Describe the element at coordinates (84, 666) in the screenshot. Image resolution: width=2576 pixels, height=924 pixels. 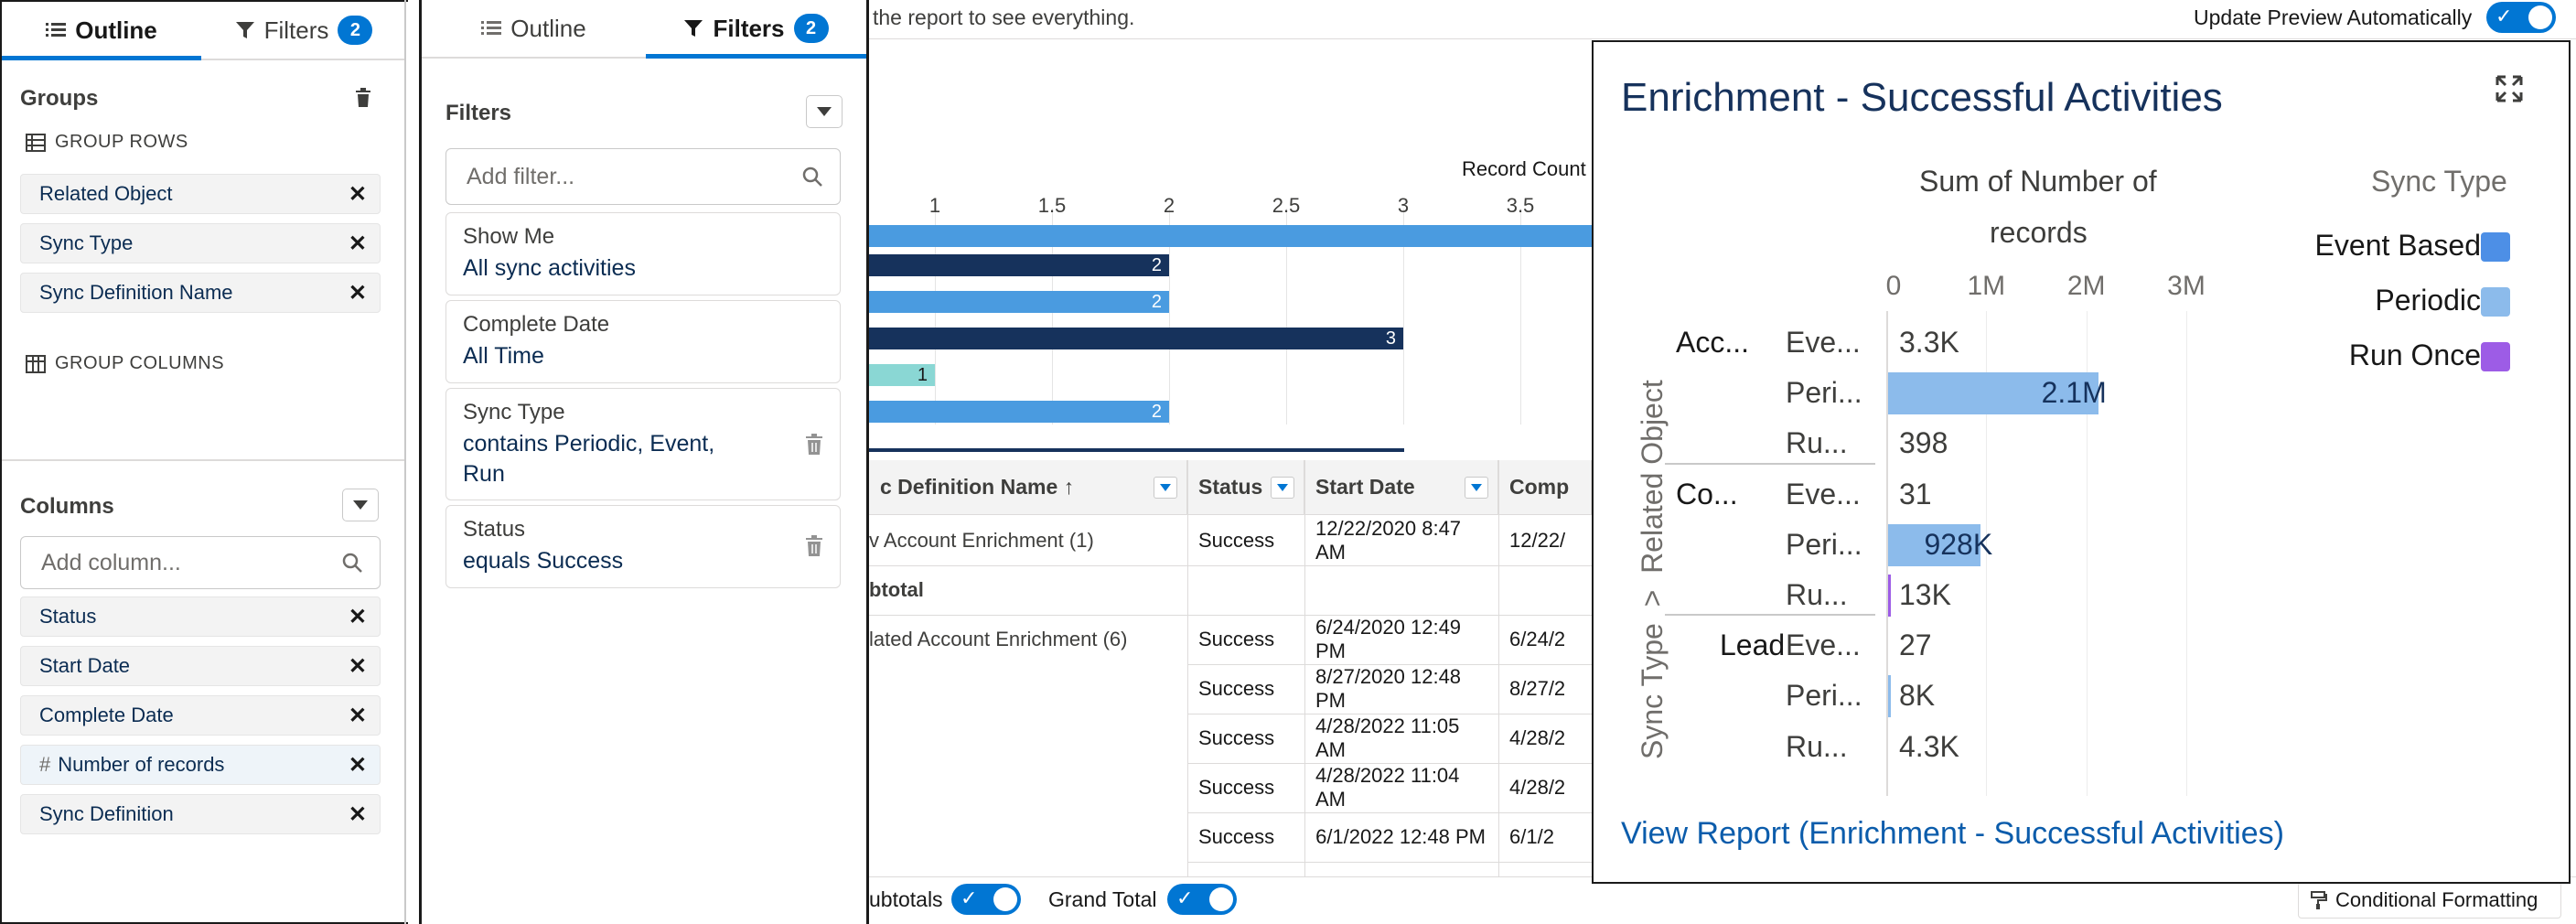
I see `column-pill-content: Start Date` at that location.